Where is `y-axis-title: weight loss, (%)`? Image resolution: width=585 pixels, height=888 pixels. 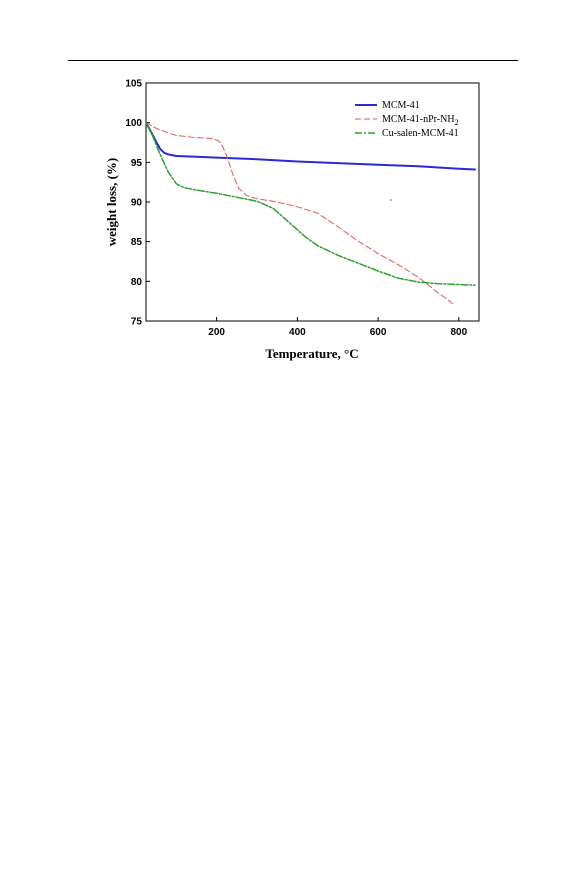 y-axis-title: weight loss, (%) is located at coordinates (111, 202).